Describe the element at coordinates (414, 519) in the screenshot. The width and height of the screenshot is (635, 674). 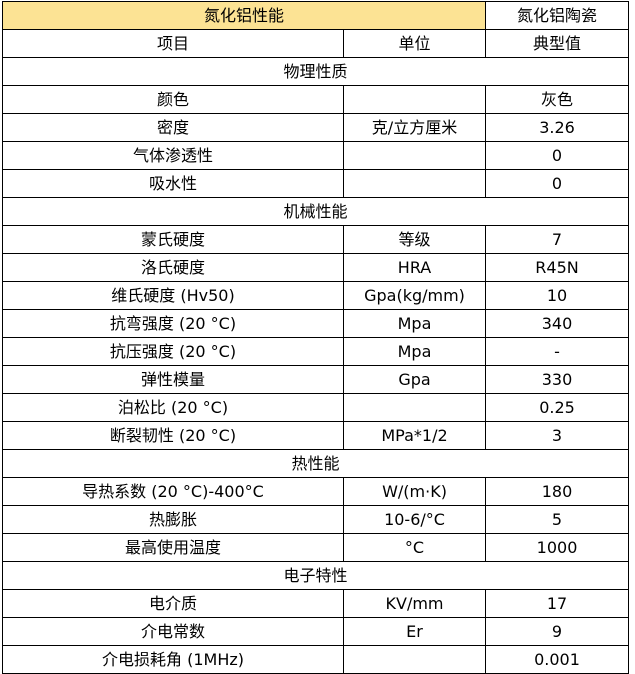
I see `cell-unit: 10-6/°C` at that location.